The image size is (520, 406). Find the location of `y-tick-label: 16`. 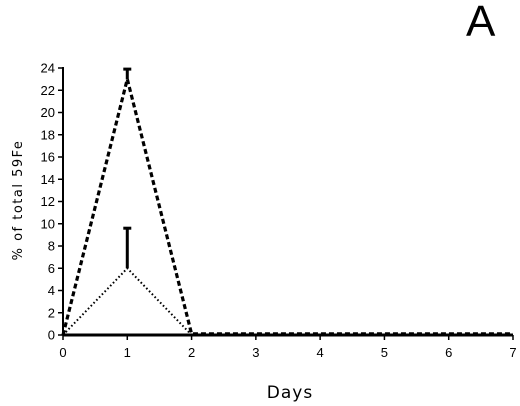

y-tick-label: 16 is located at coordinates (48, 157).